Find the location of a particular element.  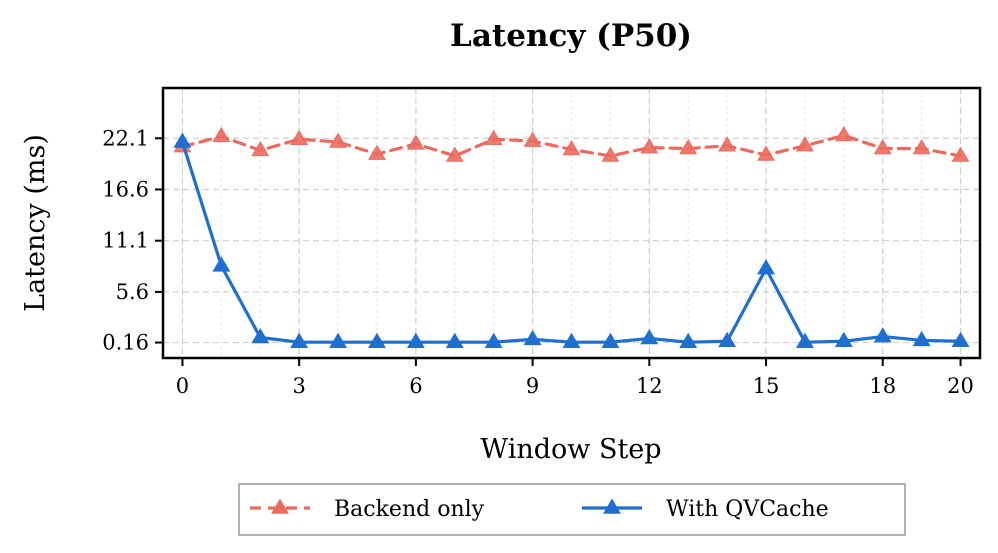

legend-frame is located at coordinates (572, 509).